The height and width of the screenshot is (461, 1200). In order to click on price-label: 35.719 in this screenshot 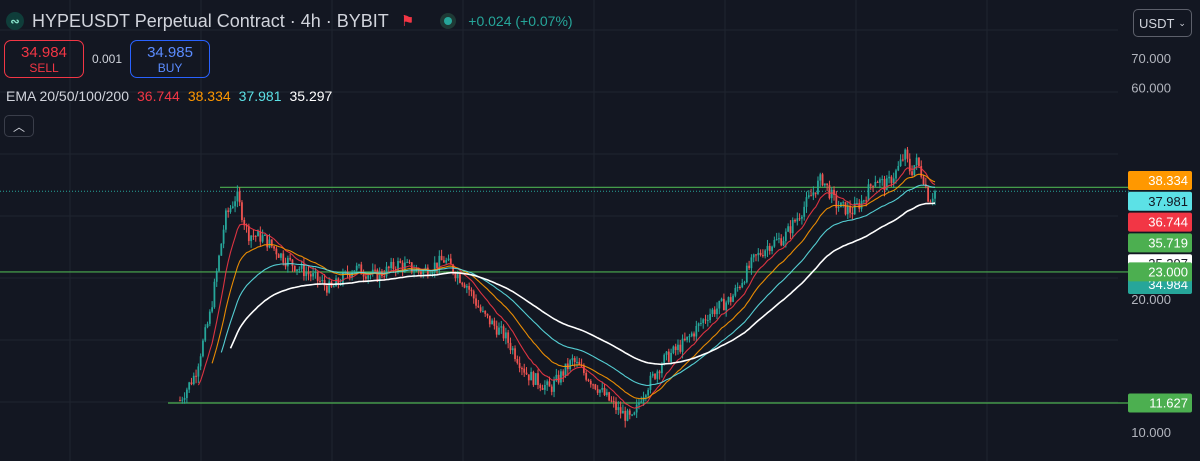, I will do `click(1160, 243)`.